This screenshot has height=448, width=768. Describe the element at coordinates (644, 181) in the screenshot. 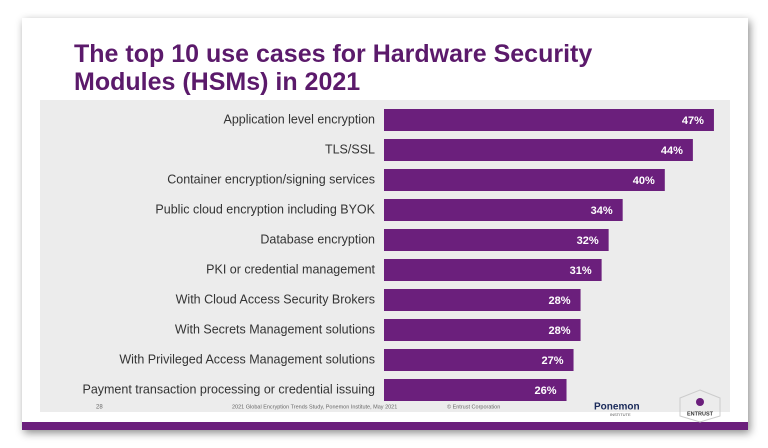

I see `value-label: 40%` at that location.